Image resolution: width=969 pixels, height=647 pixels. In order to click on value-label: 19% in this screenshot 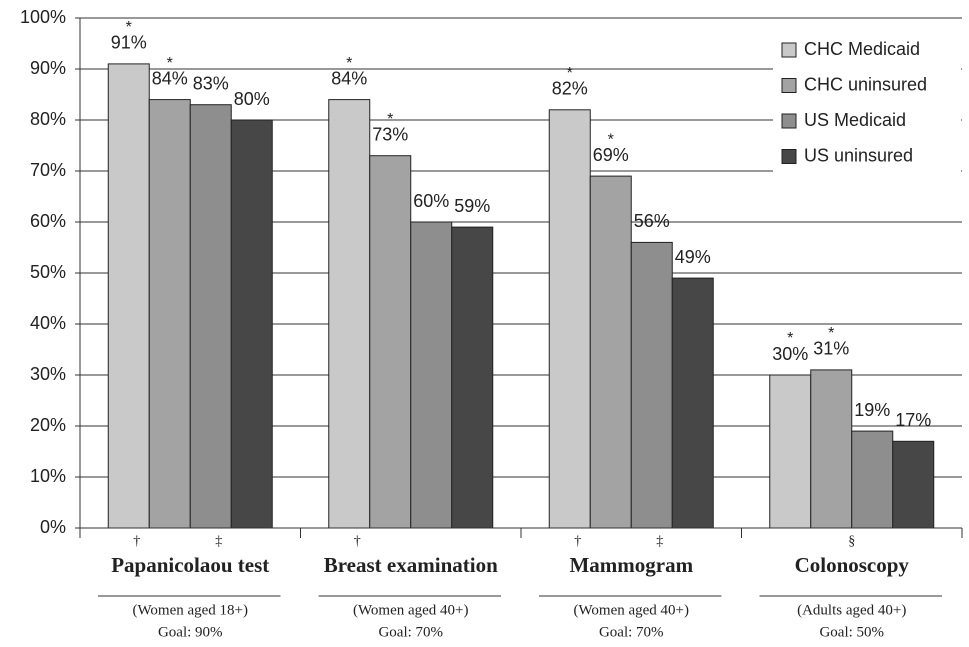, I will do `click(872, 410)`.